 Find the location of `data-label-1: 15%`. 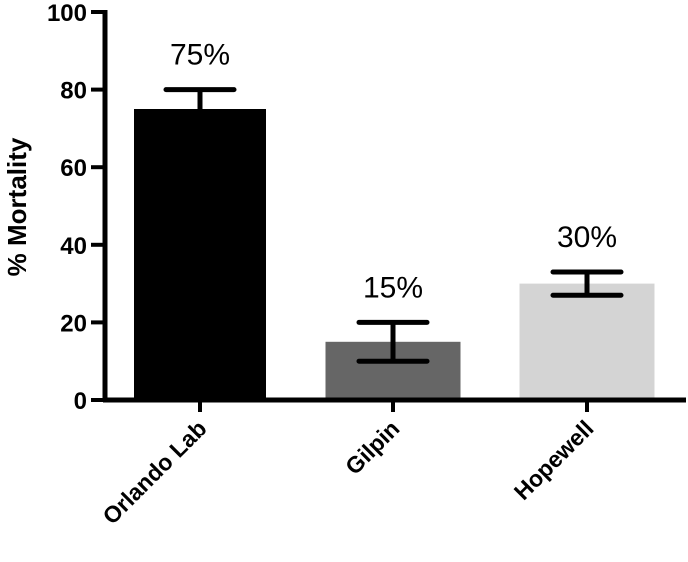

data-label-1: 15% is located at coordinates (393, 287).